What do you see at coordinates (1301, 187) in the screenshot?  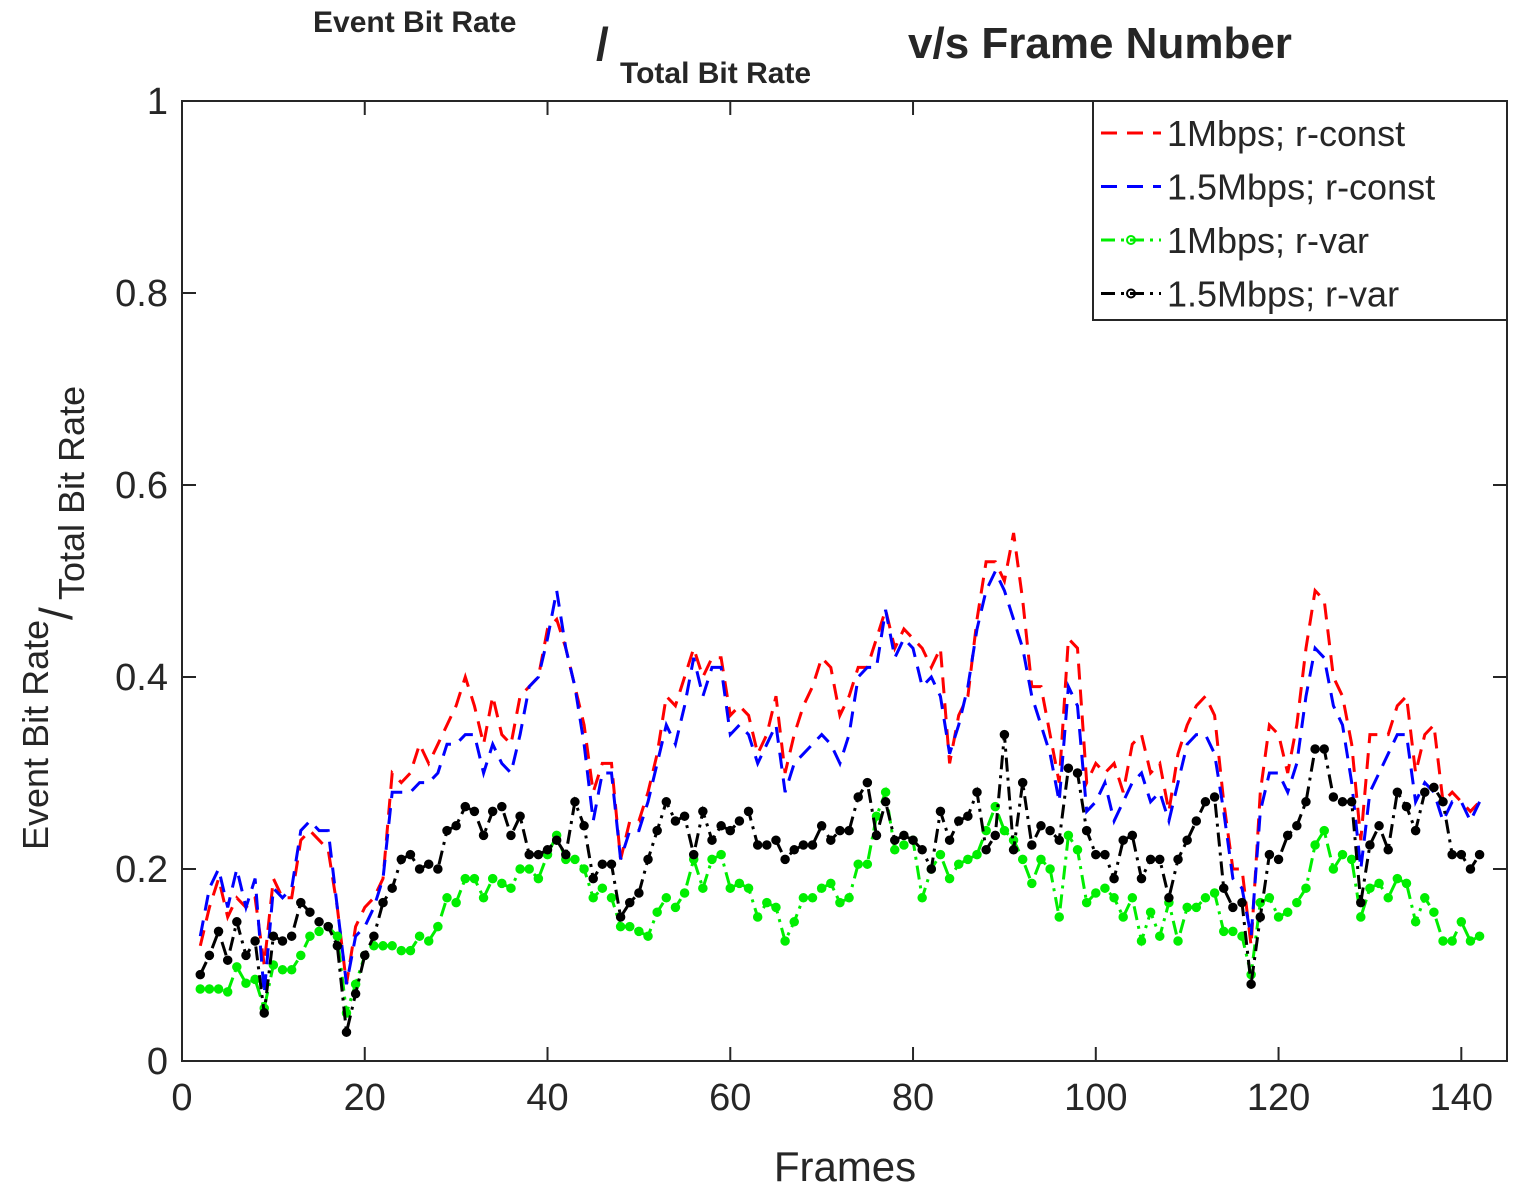 I see `legend-label: 1.5Mbps; r-const` at bounding box center [1301, 187].